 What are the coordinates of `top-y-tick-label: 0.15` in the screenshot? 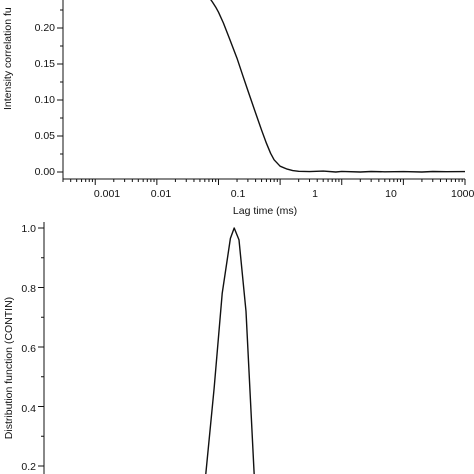 It's located at (45, 64).